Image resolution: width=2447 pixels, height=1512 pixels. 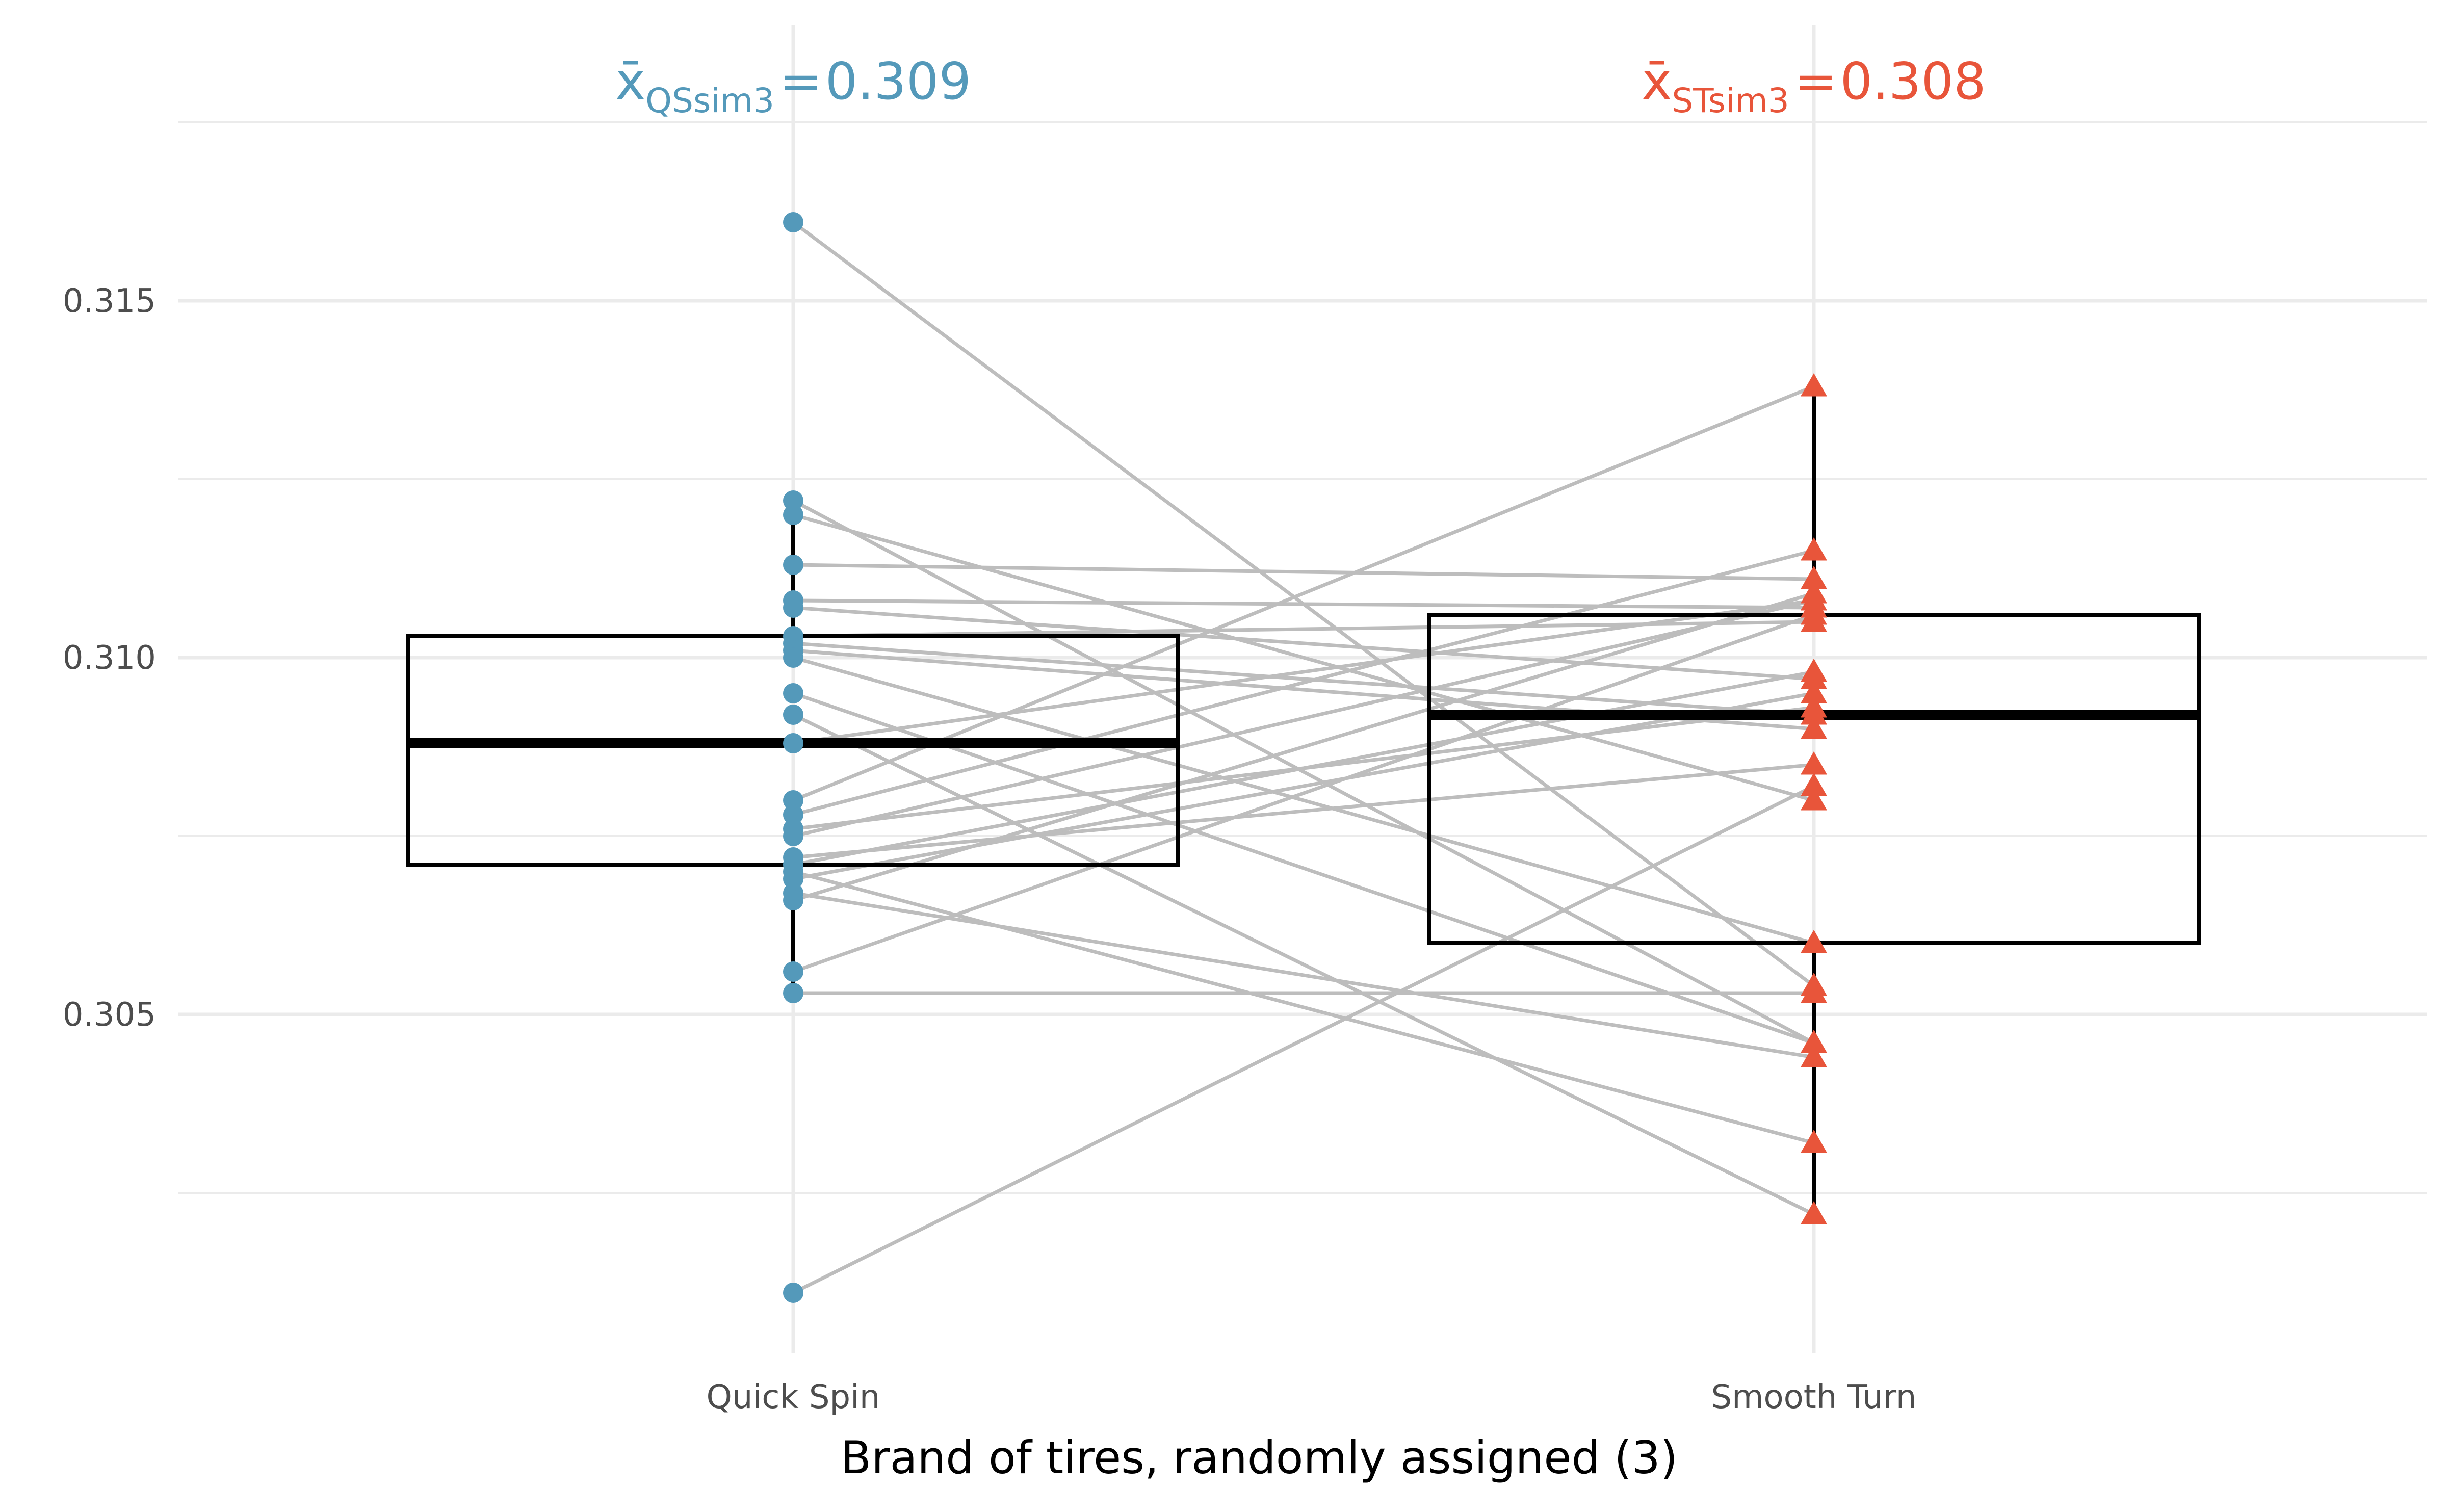 I want to click on x-tick-label: Quick Spin, so click(x=793, y=1397).